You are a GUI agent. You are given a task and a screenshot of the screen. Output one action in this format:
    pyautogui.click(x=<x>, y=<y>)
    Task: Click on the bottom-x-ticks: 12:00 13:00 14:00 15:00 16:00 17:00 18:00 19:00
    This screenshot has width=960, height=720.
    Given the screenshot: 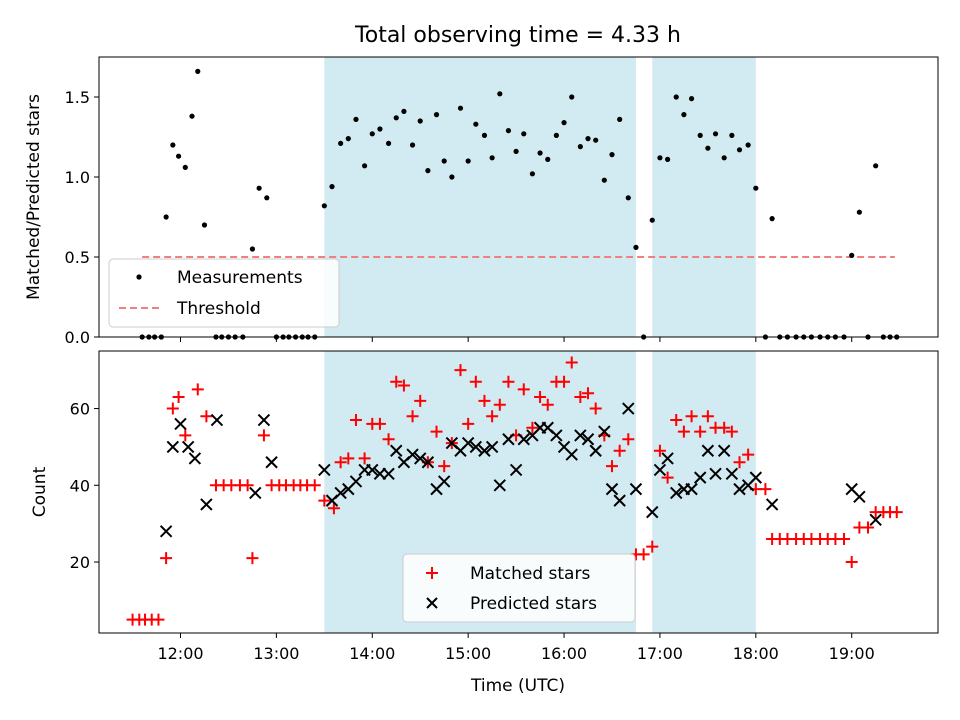 What is the action you would take?
    pyautogui.click(x=516, y=648)
    